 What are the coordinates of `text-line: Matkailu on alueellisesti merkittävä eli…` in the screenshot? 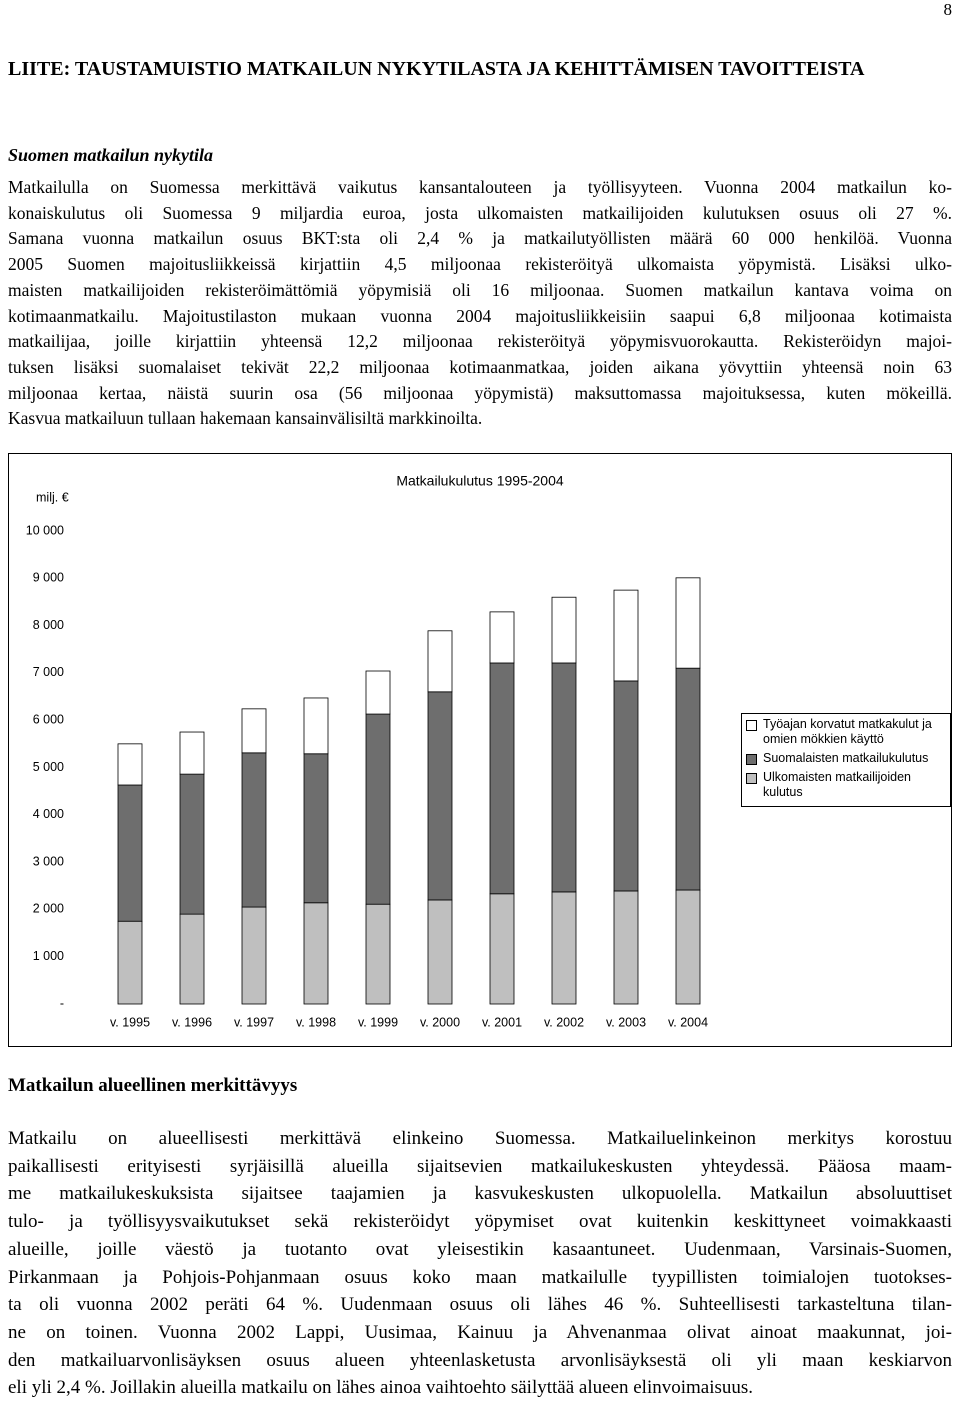 It's located at (480, 1138).